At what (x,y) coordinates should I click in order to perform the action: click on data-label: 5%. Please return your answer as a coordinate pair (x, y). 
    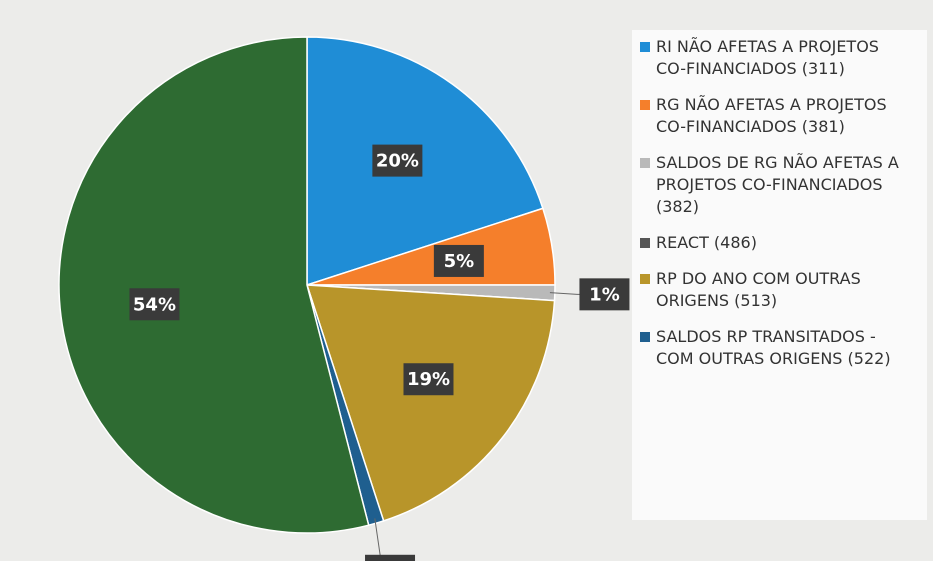
    Looking at the image, I should click on (459, 261).